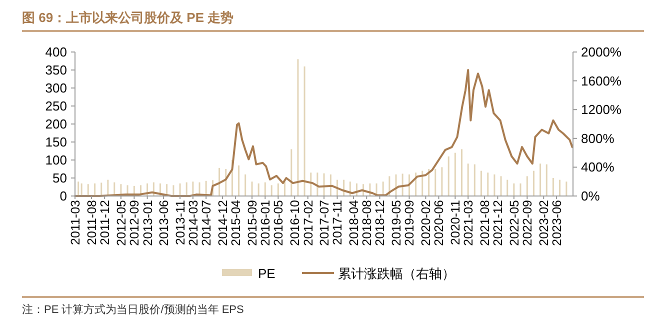 Image resolution: width=655 pixels, height=325 pixels. I want to click on y2-tick-label: 2000%, so click(601, 52).